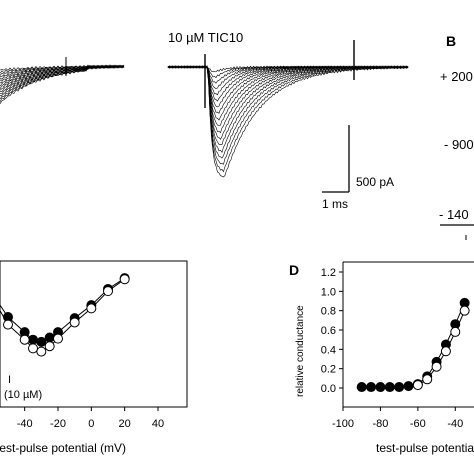 The height and width of the screenshot is (474, 474). I want to click on scale-bar-time-label: 1 ms, so click(335, 204).